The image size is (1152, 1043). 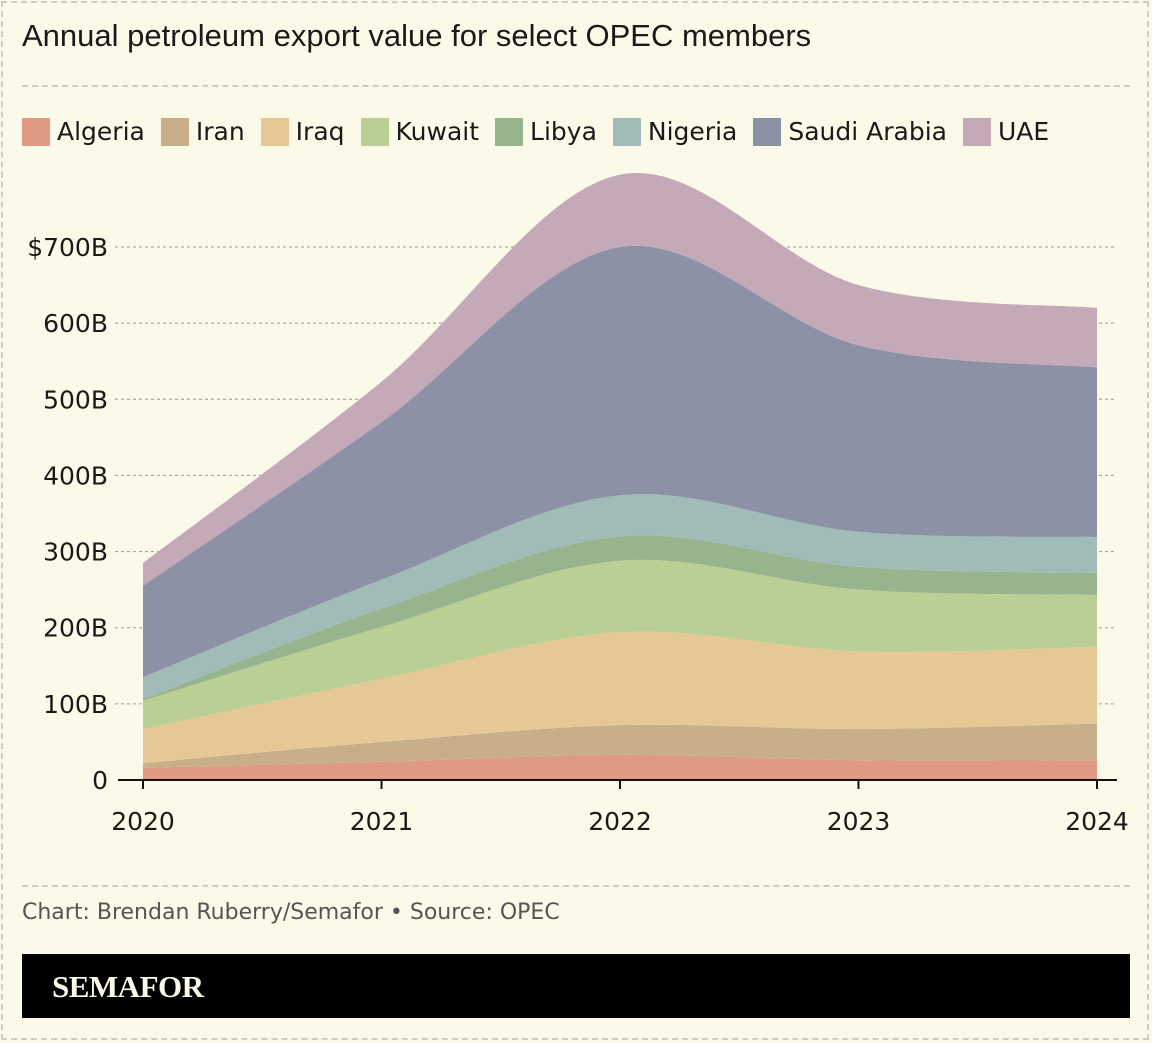 I want to click on x-tick-label: 2021, so click(x=382, y=821).